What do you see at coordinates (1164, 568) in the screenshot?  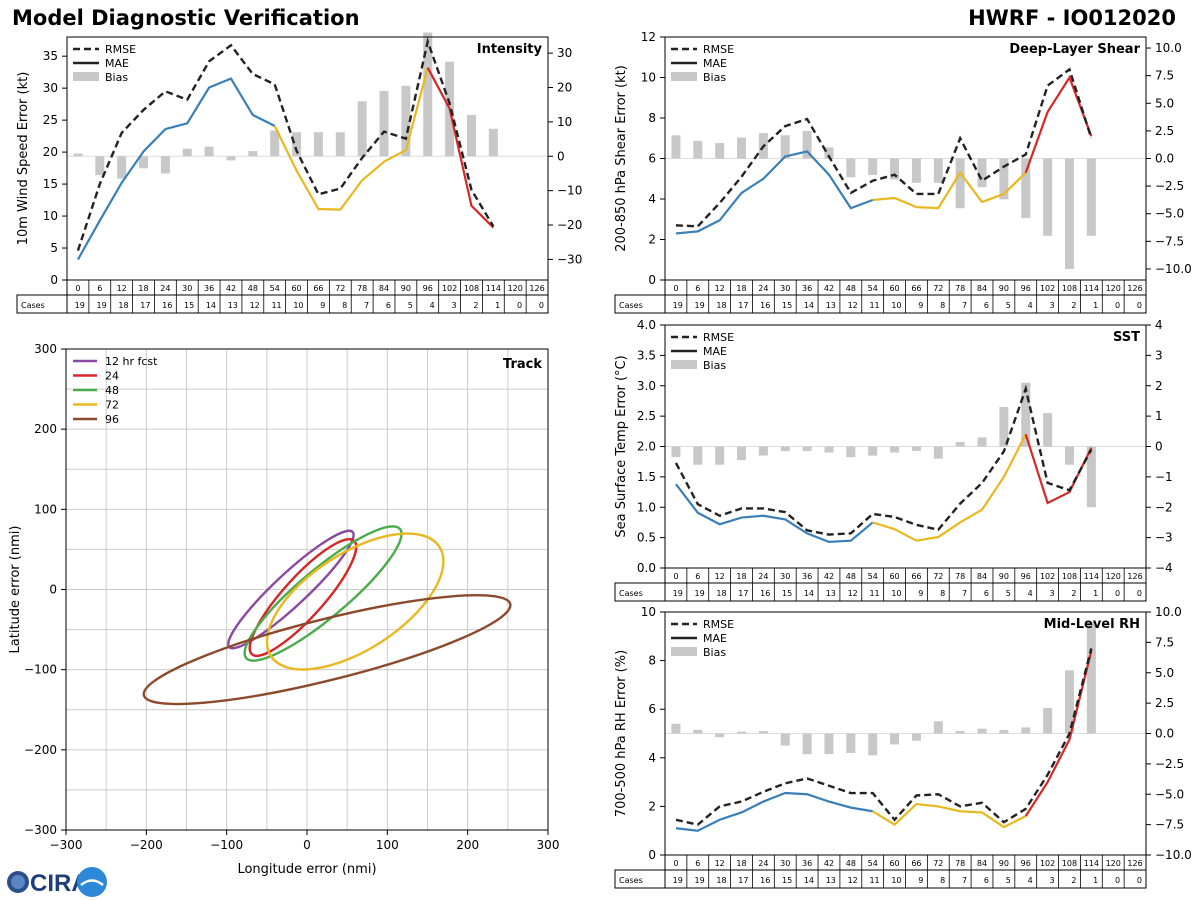 I see `y2-tick-label: −4` at bounding box center [1164, 568].